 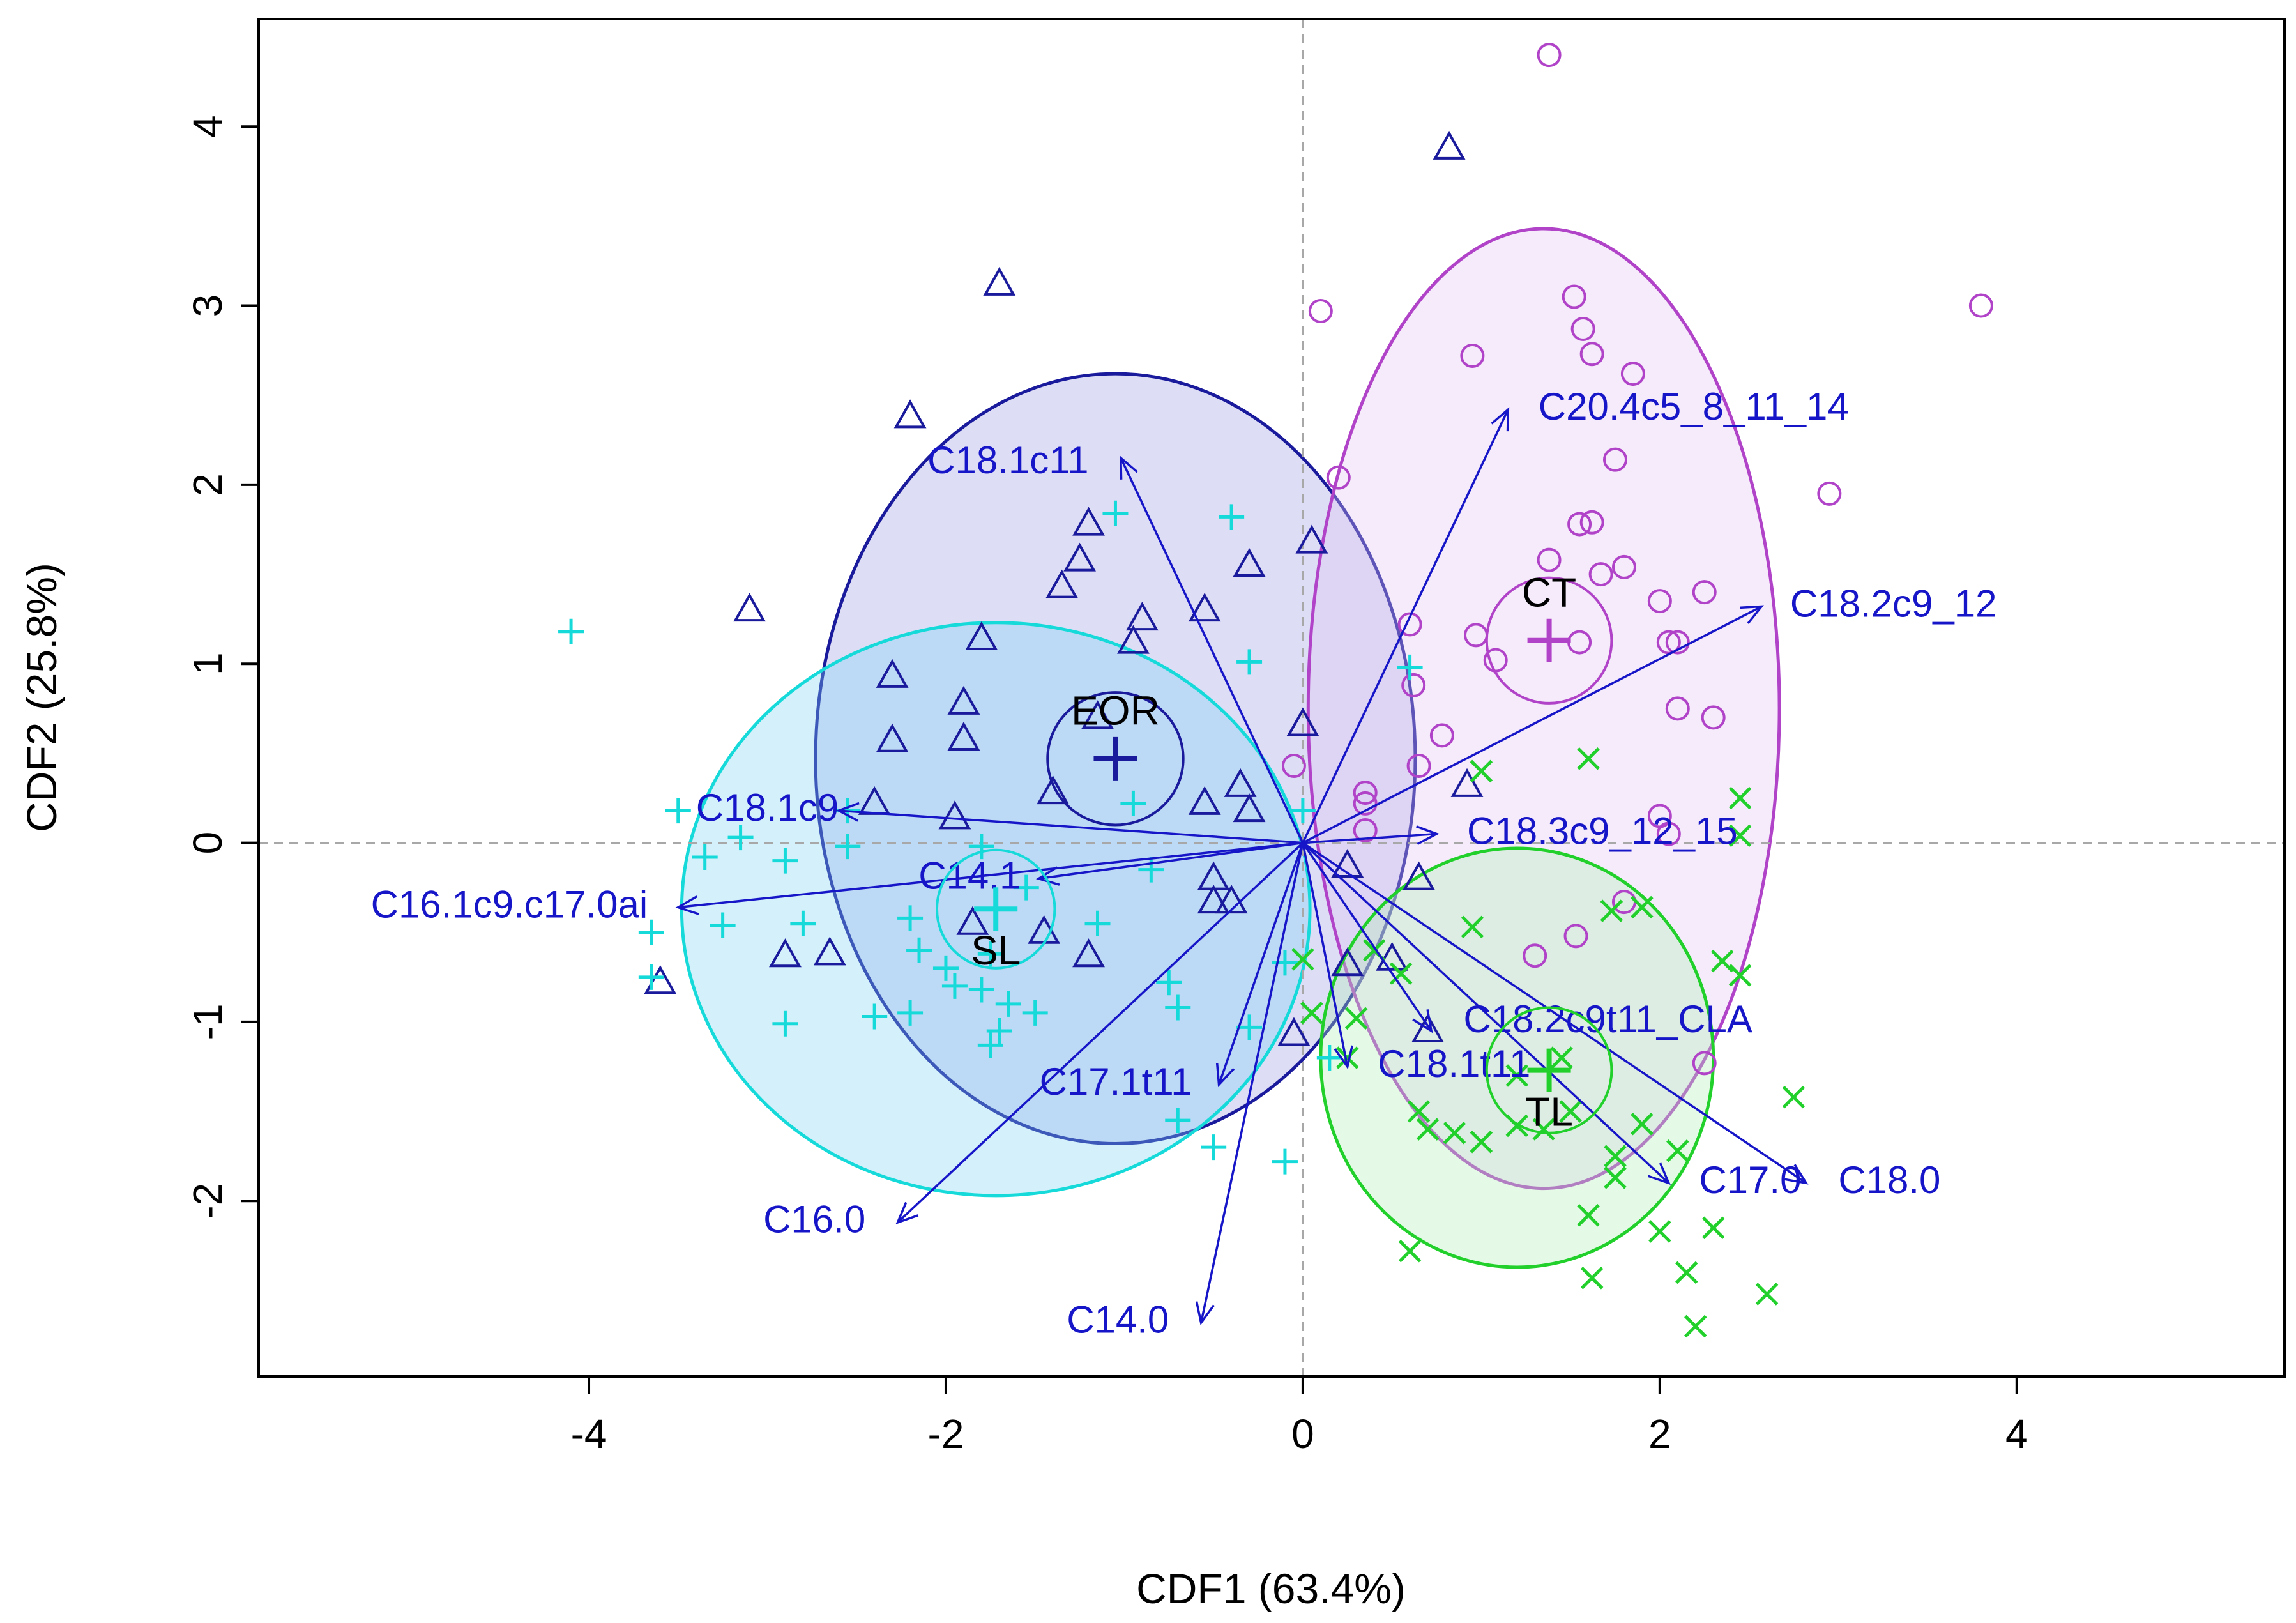 I want to click on vector-label-3: C18.1c9, so click(x=767, y=807).